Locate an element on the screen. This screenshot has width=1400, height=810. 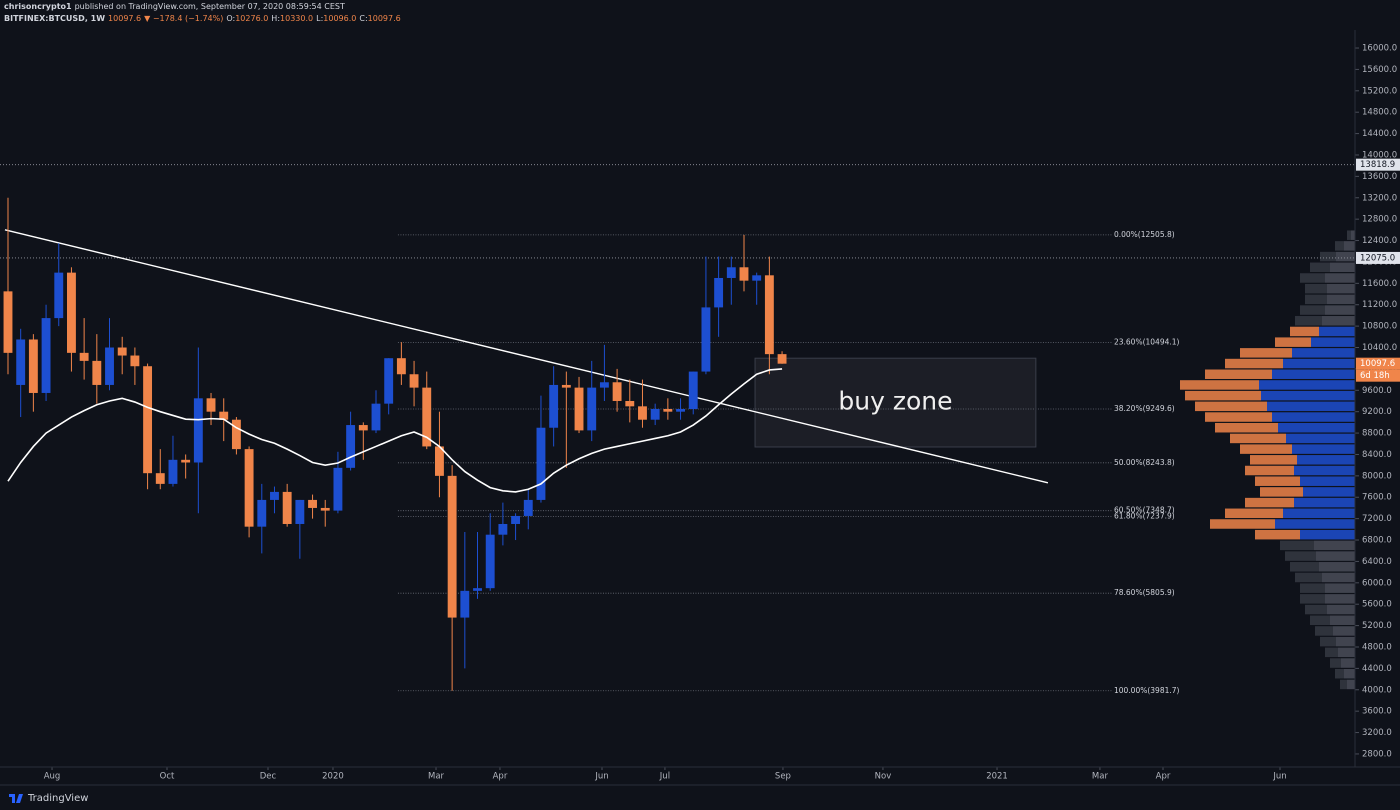
y-tick-label: 8800.0 is located at coordinates (1377, 434).